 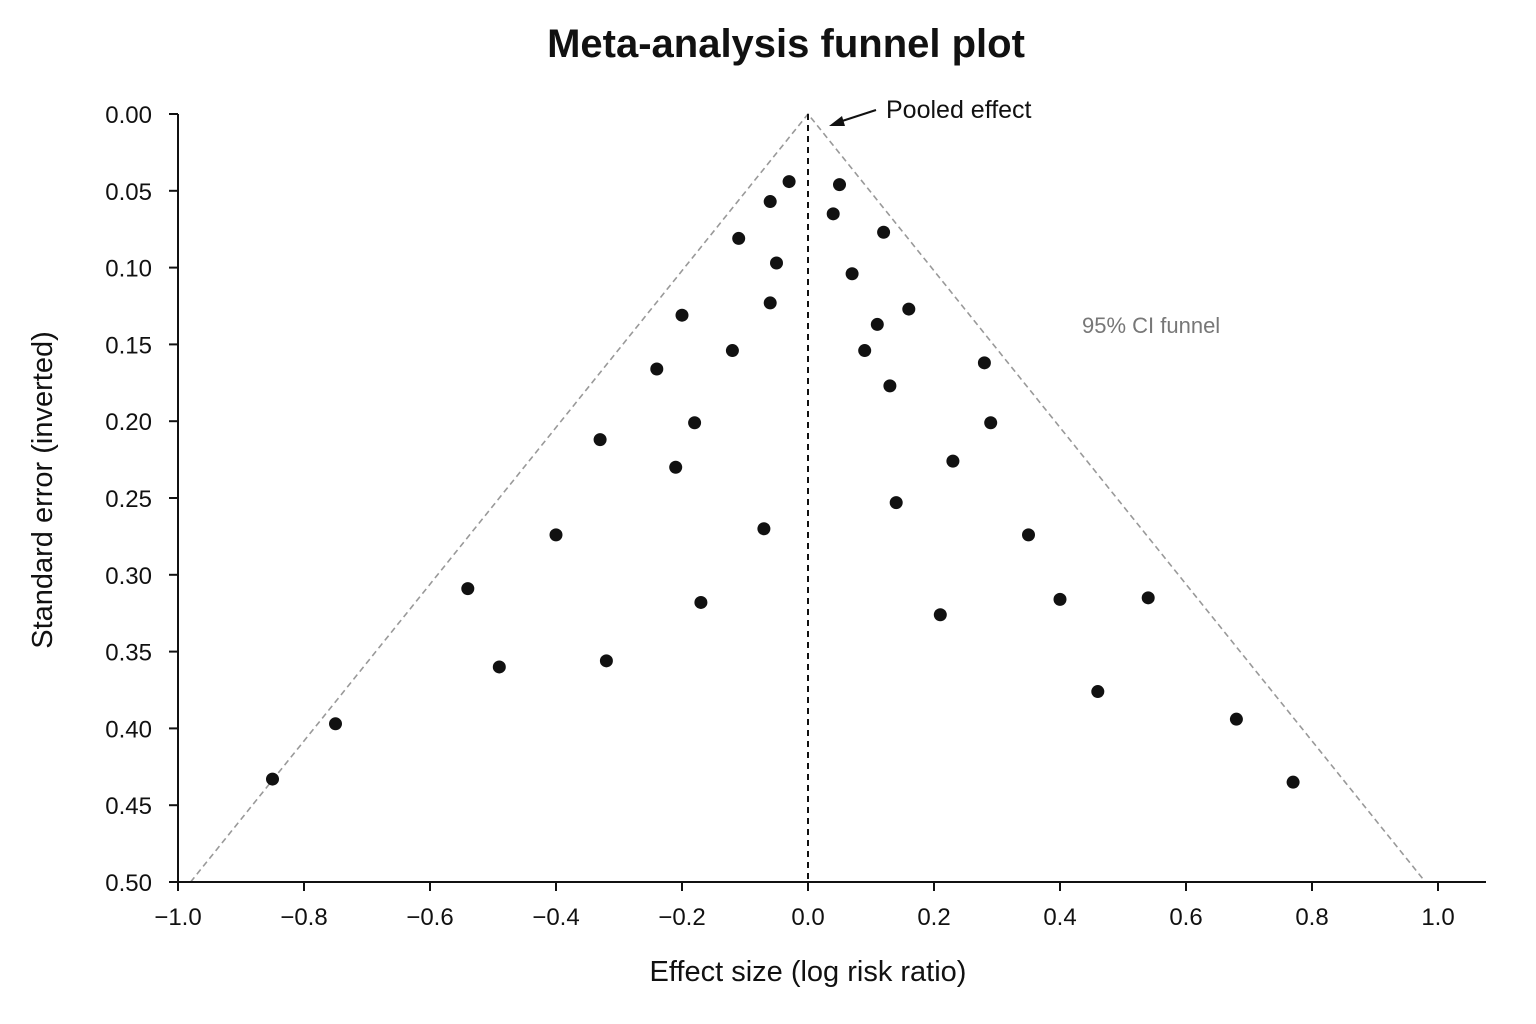 I want to click on x-tick-label: −1.0, so click(x=177, y=917).